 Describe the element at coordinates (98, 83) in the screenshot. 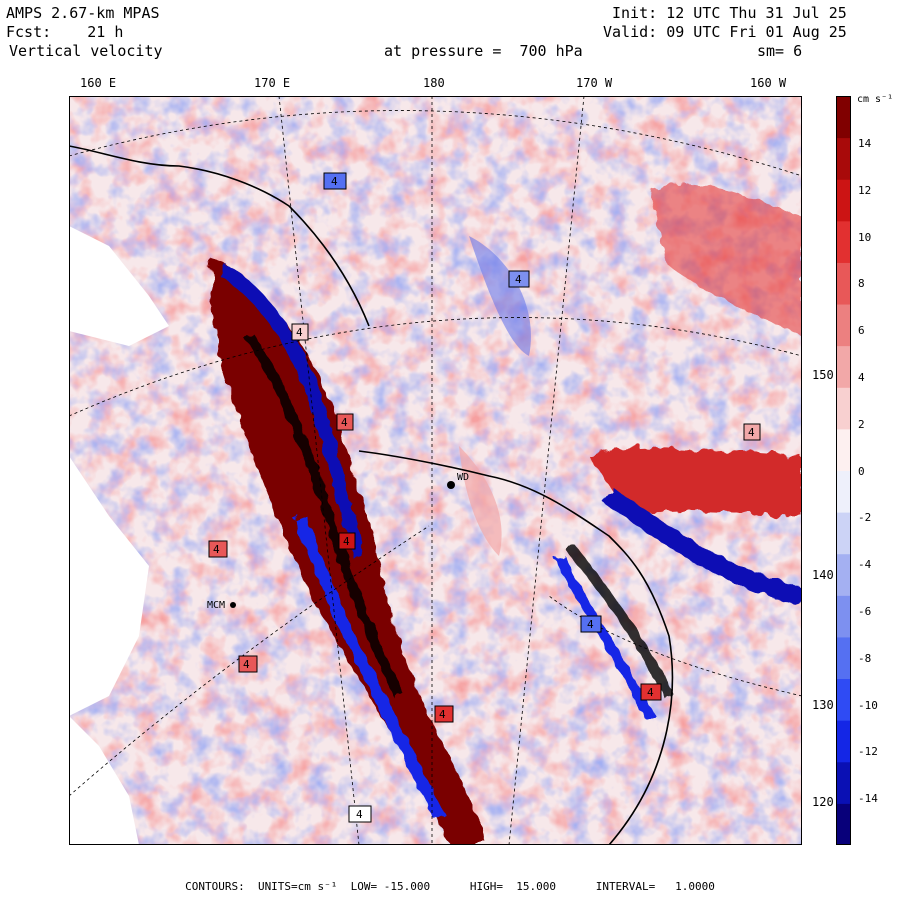

I see `lon-label-160e: 160 E` at that location.